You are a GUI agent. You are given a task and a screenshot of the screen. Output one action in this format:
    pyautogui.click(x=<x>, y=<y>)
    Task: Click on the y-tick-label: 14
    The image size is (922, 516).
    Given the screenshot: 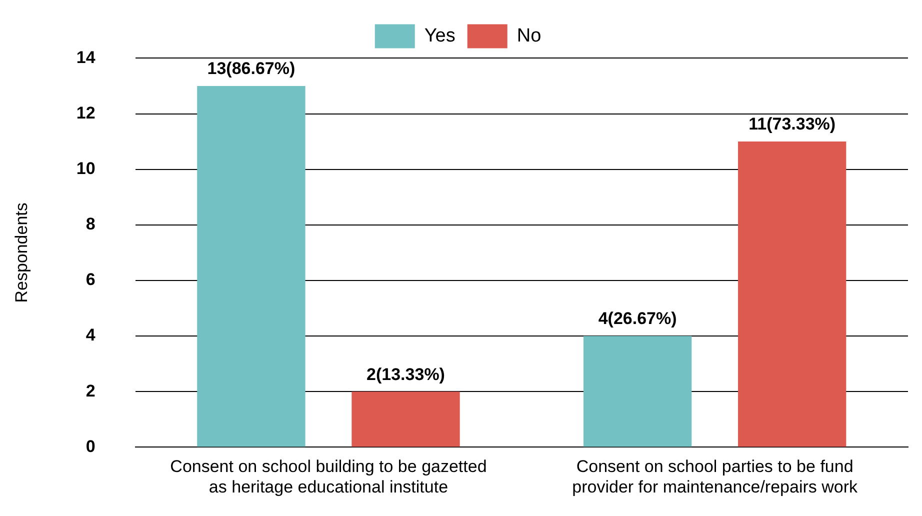 What is the action you would take?
    pyautogui.click(x=86, y=57)
    